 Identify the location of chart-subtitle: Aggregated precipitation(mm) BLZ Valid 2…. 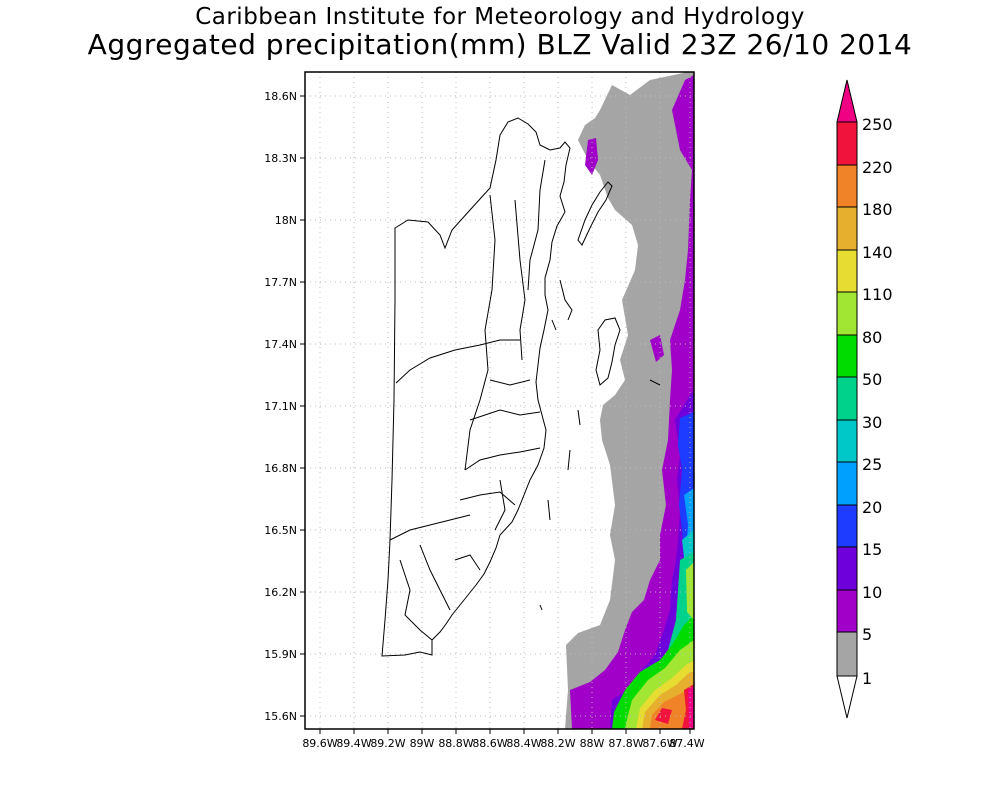
(500, 44).